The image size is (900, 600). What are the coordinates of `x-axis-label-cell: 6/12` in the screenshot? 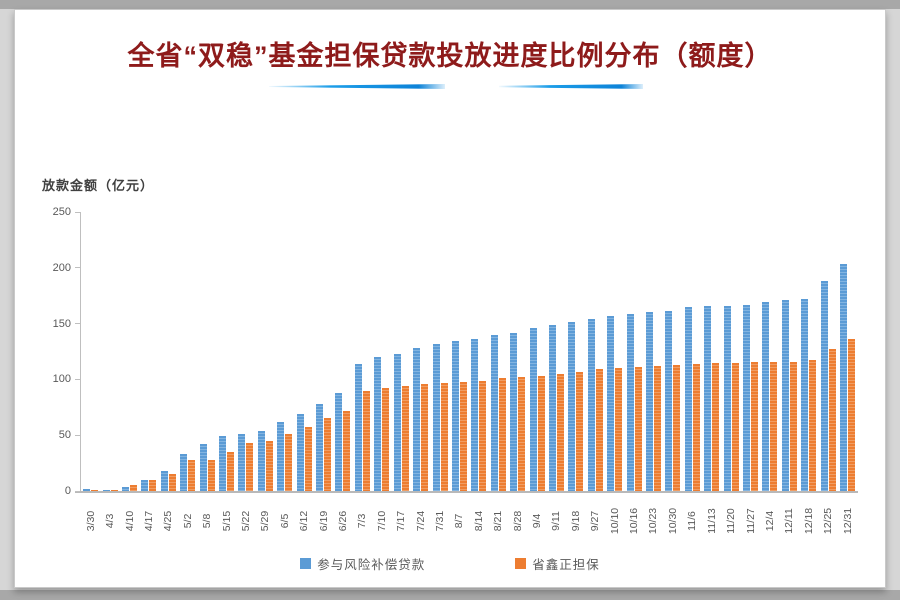 It's located at (303, 521).